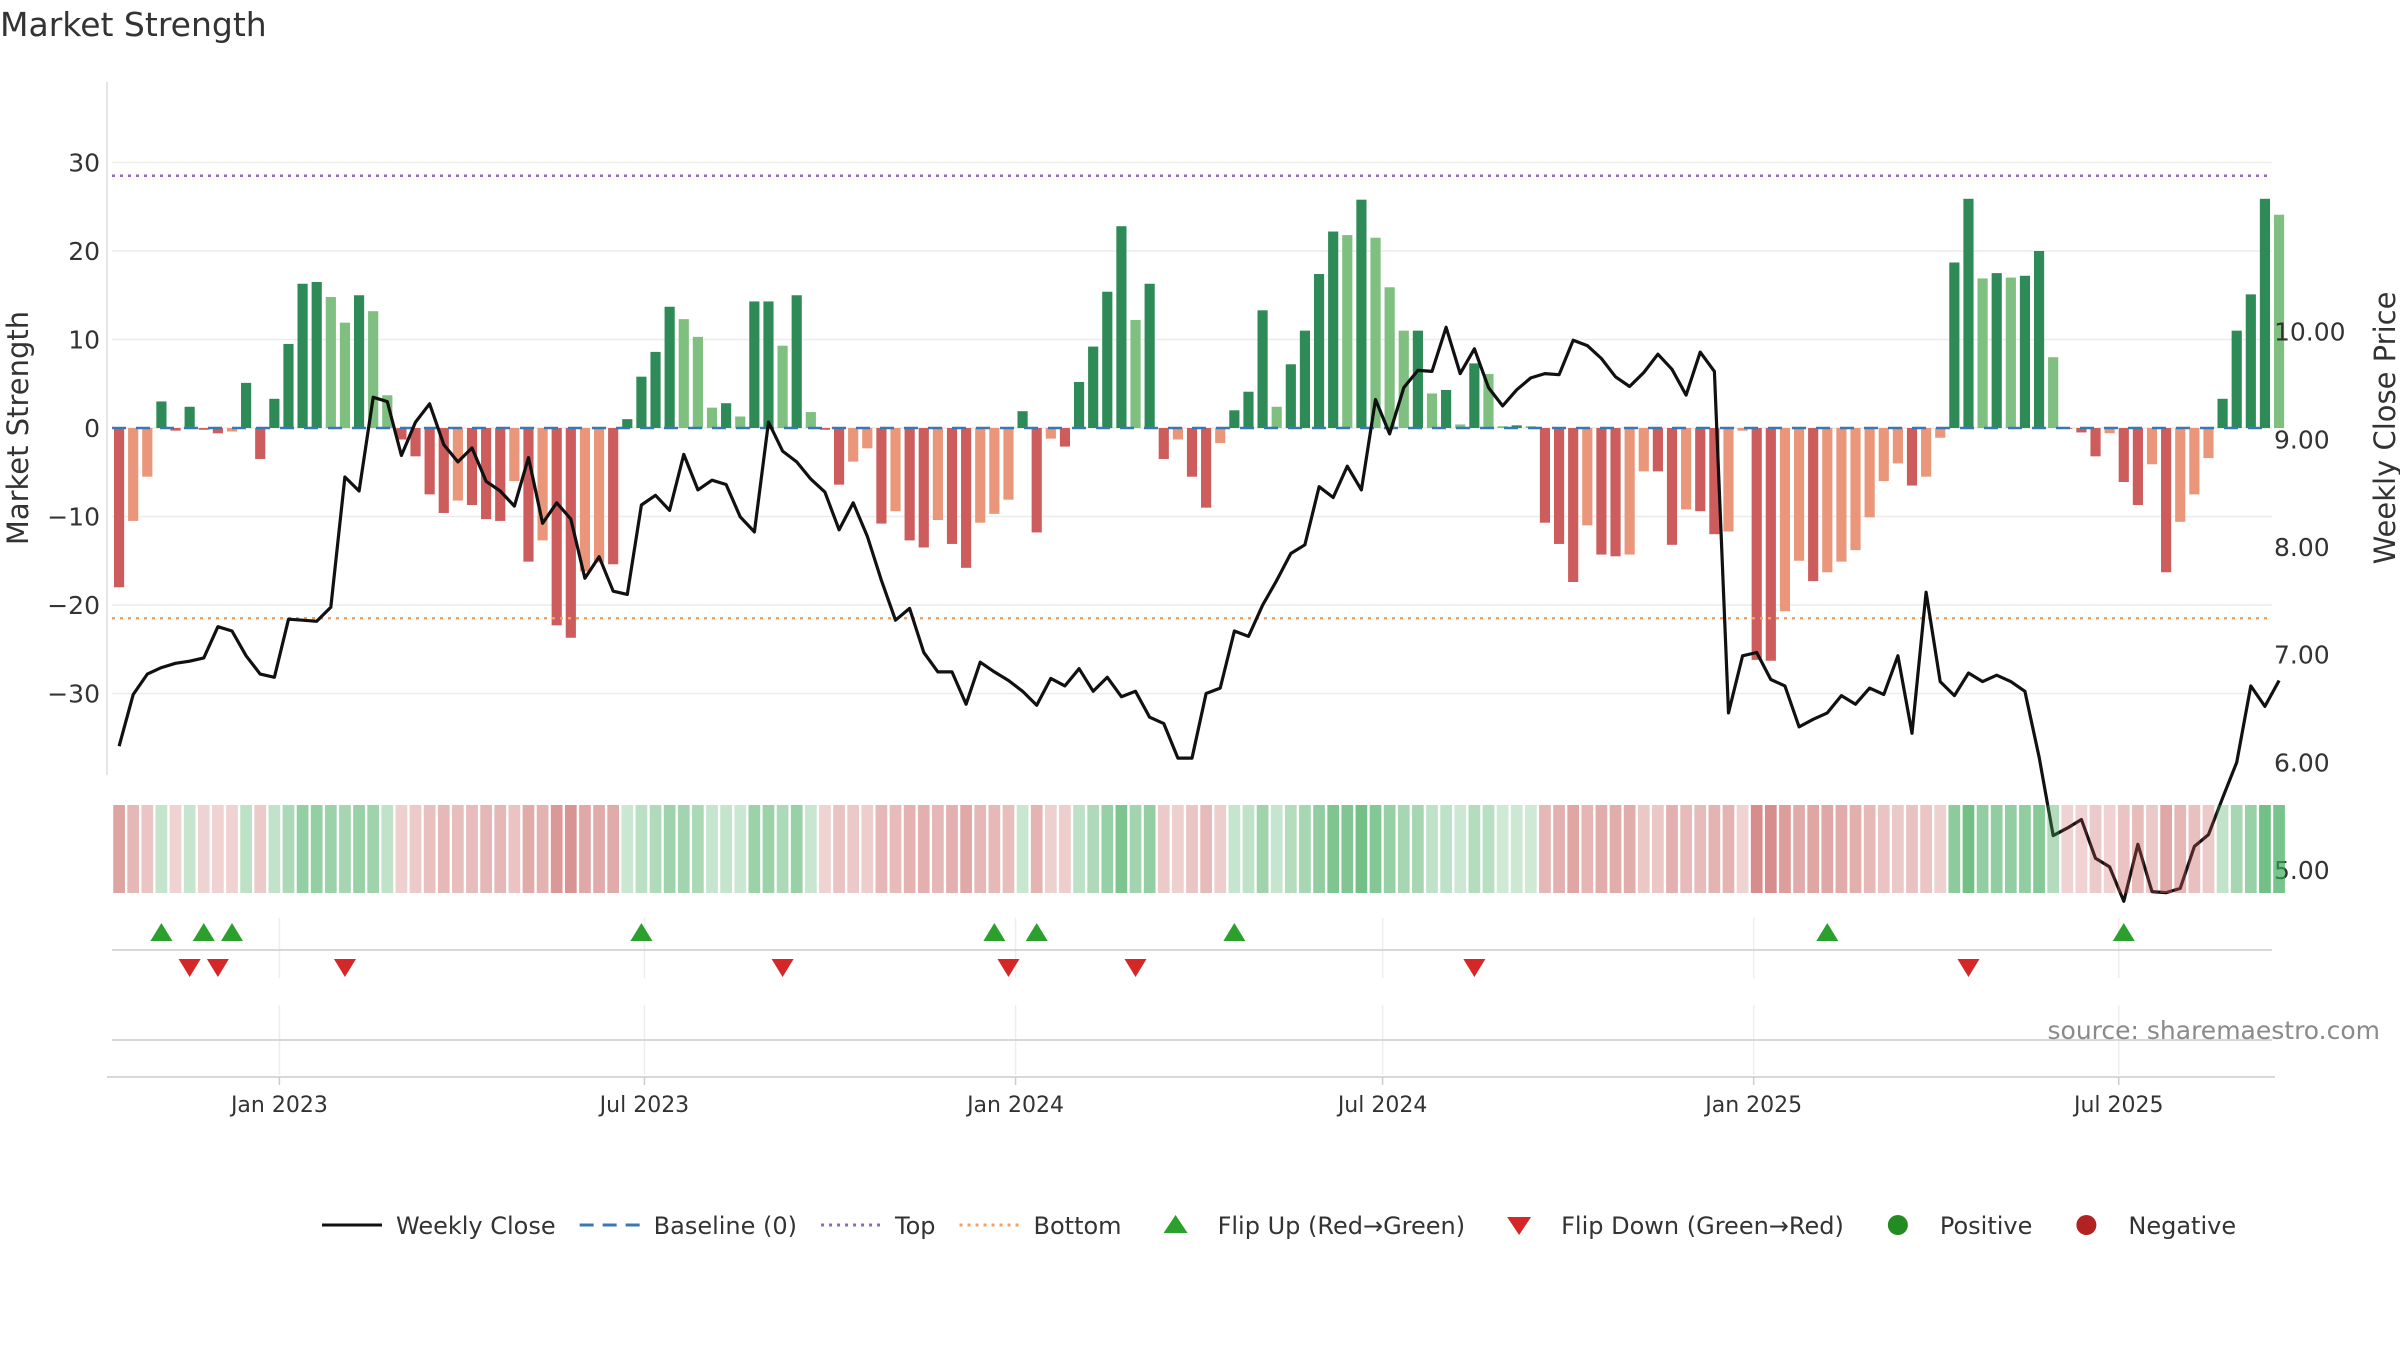 The height and width of the screenshot is (1350, 2400). Describe the element at coordinates (344, 968) in the screenshot. I see `flip-down-marker` at that location.